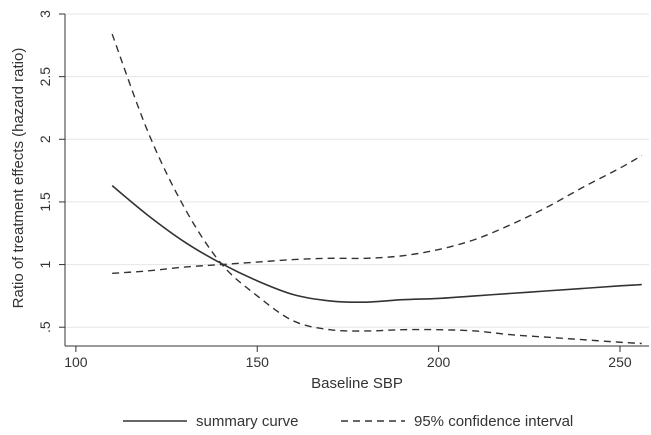  Describe the element at coordinates (45, 264) in the screenshot. I see `y-tick-label: 1` at that location.